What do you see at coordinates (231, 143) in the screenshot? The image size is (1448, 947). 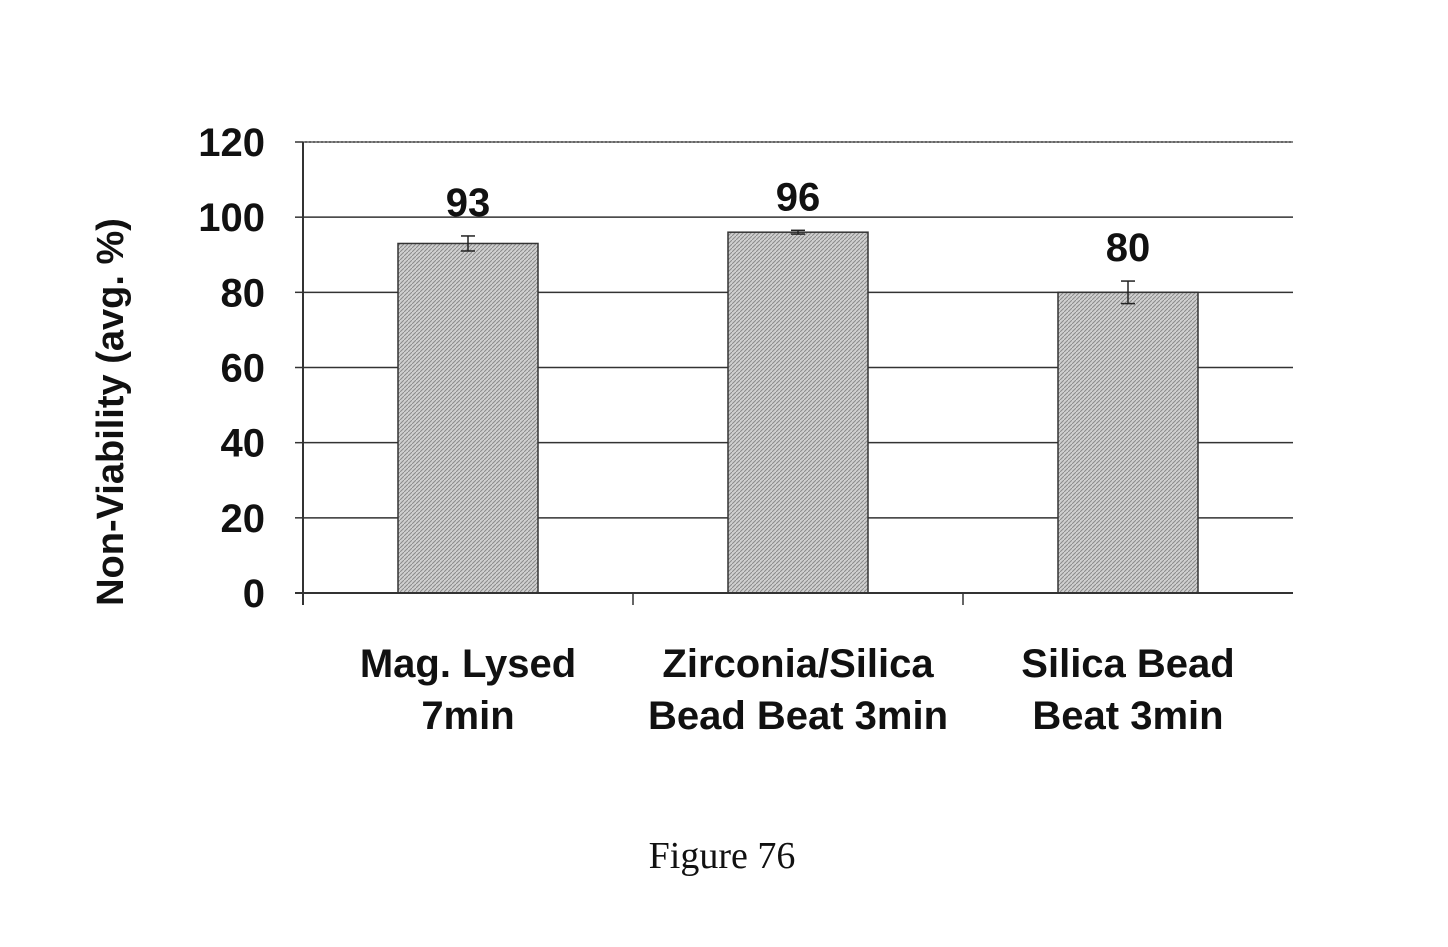 I see `y-tick-label: 120` at bounding box center [231, 143].